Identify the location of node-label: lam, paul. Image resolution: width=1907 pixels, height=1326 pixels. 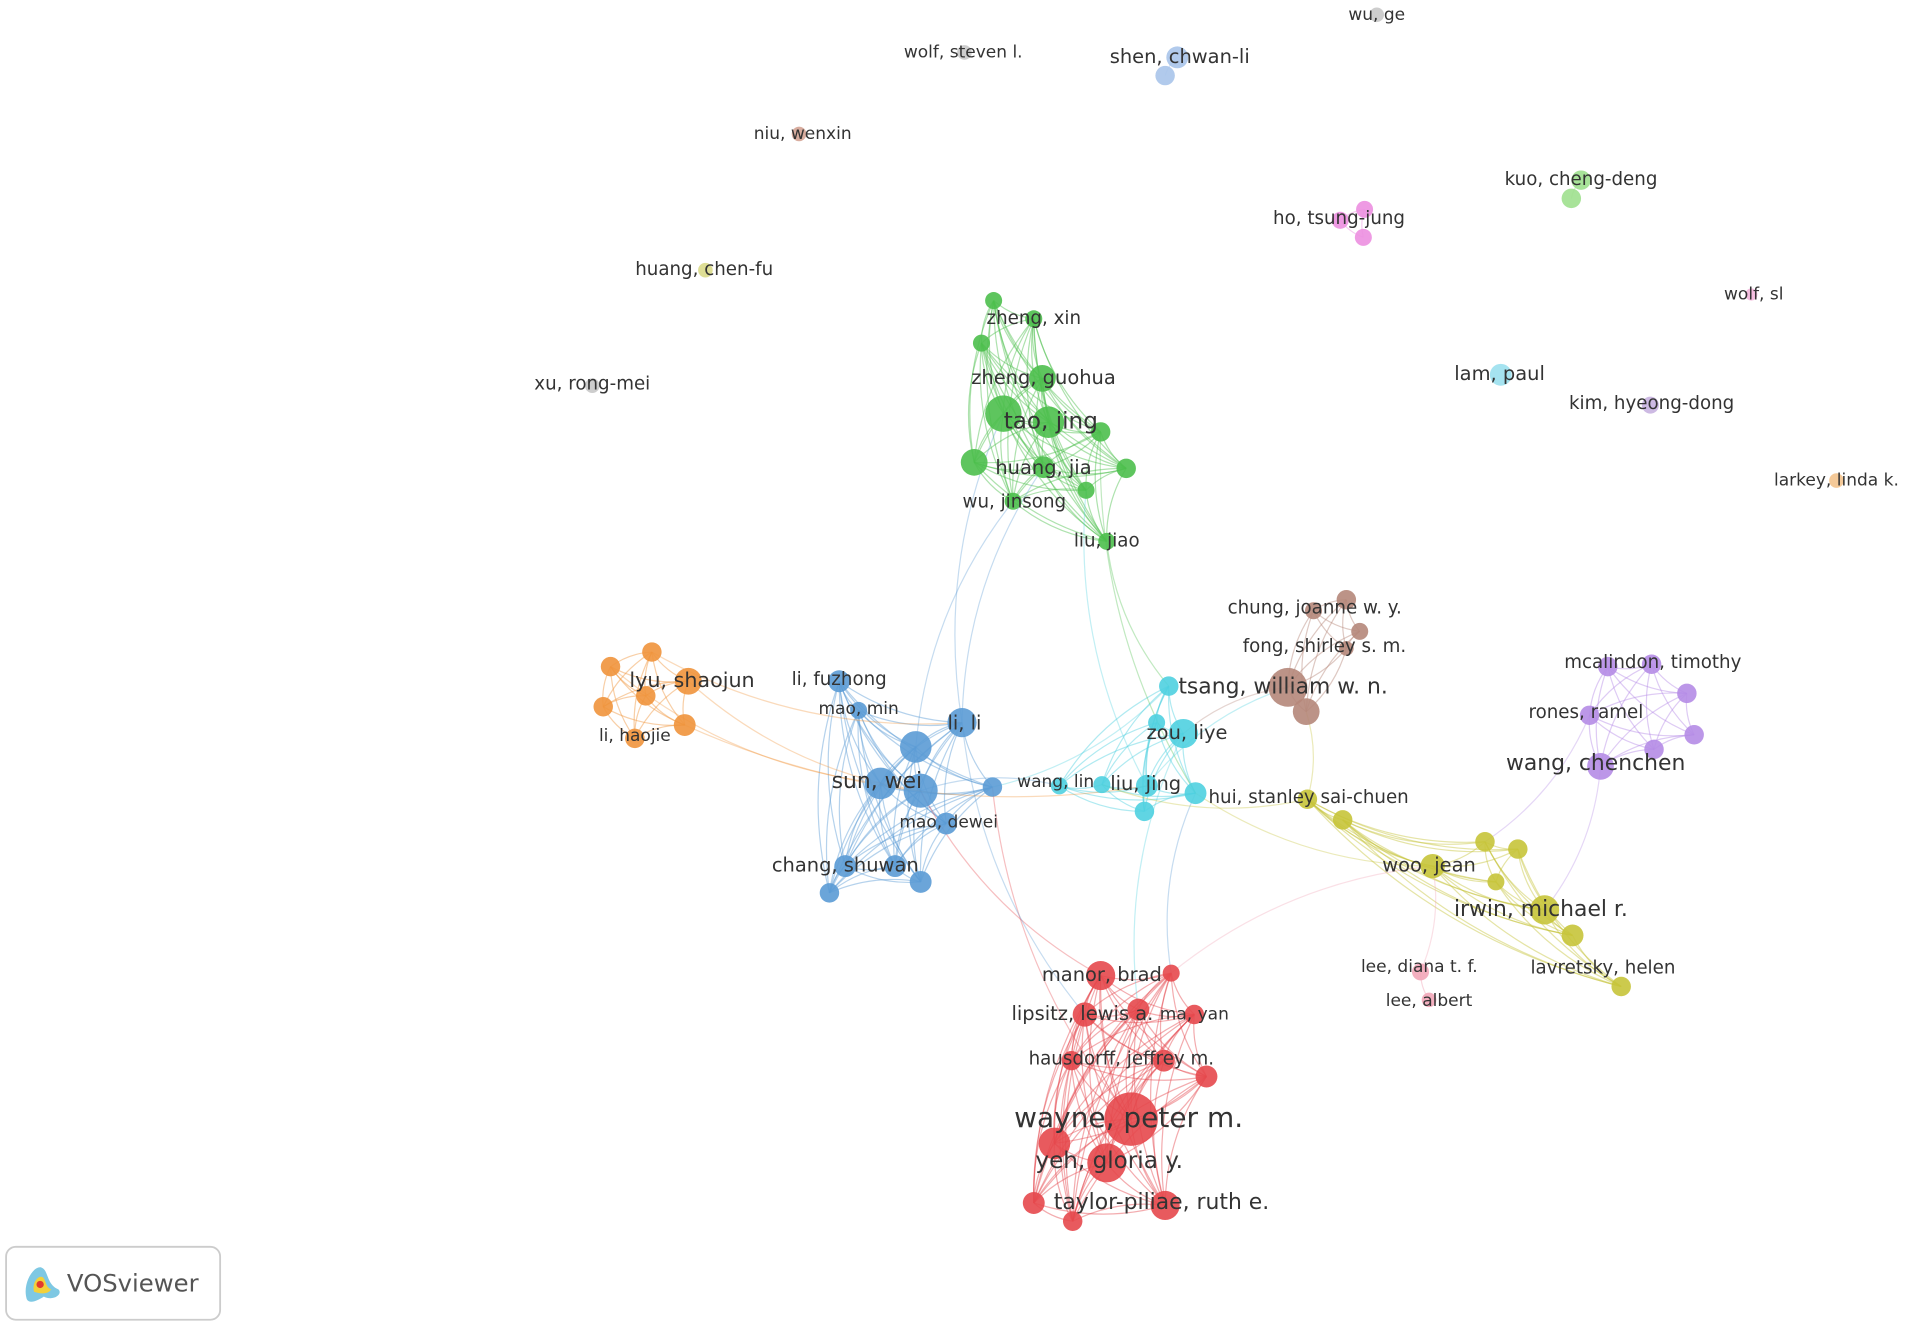
(1499, 373).